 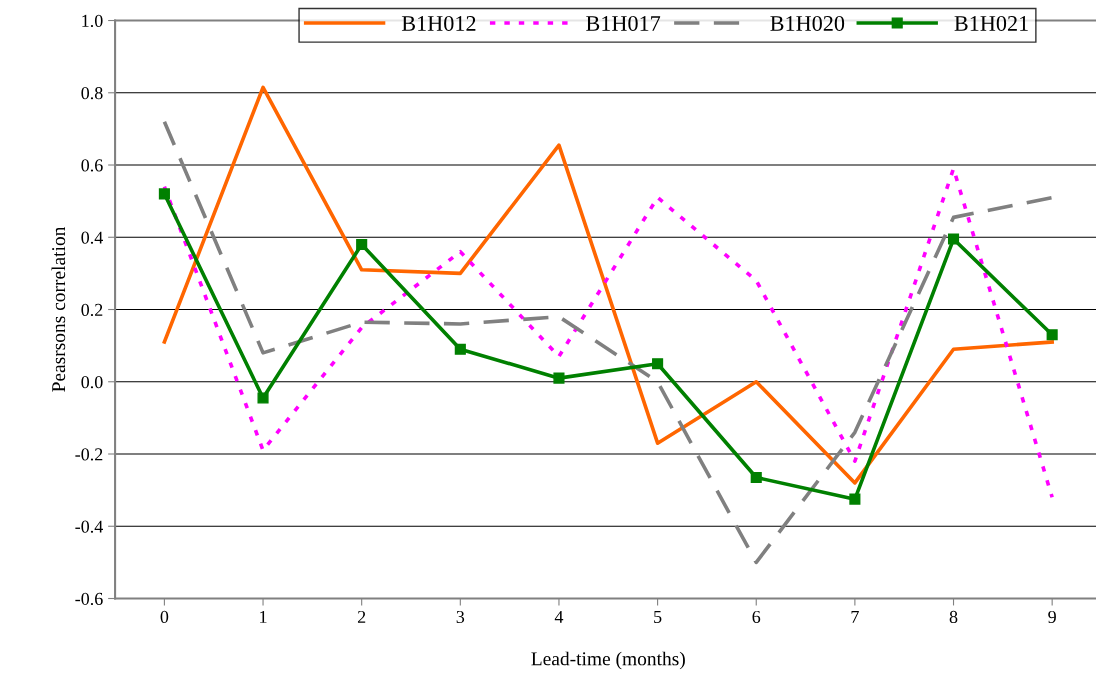 I want to click on x-tick-label: 6, so click(x=756, y=617).